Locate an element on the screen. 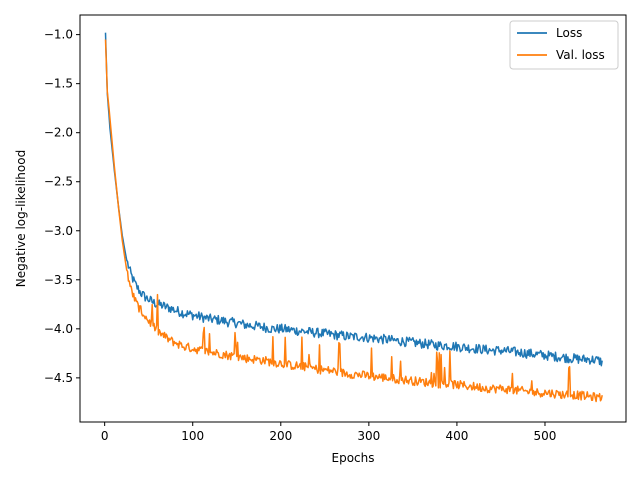 The height and width of the screenshot is (480, 640). x-tick-label: 0 is located at coordinates (105, 436).